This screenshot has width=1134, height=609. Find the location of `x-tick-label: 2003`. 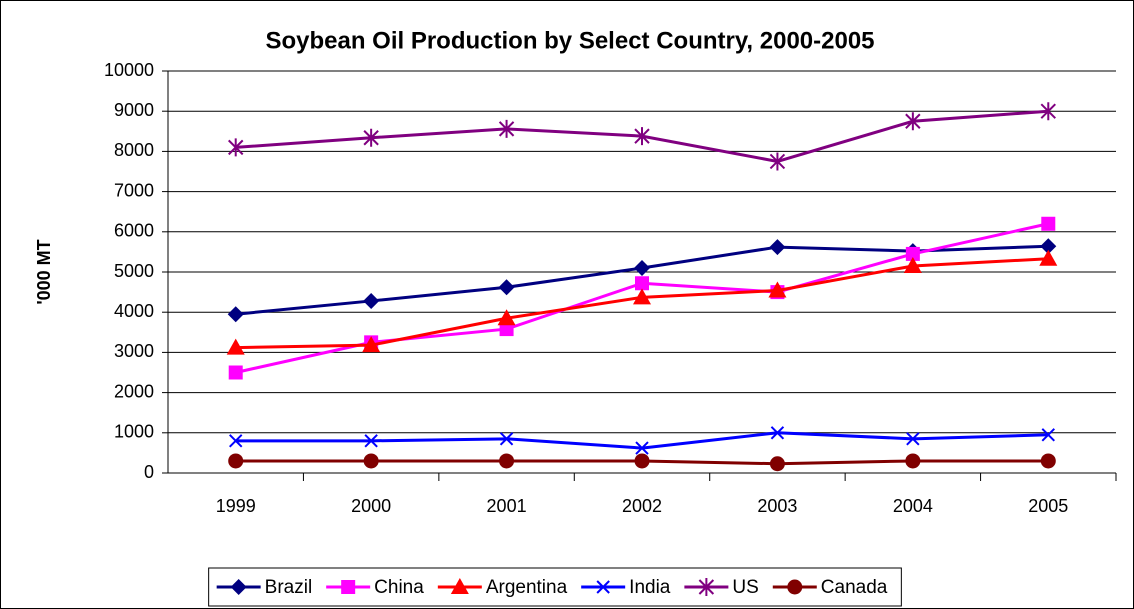

x-tick-label: 2003 is located at coordinates (777, 506).